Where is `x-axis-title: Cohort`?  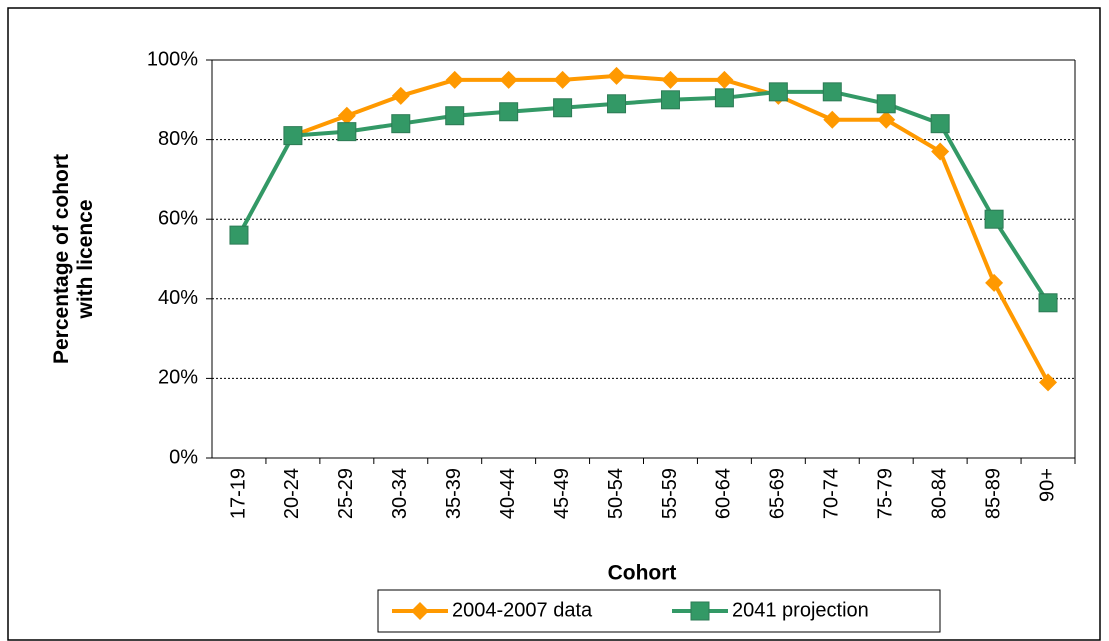
x-axis-title: Cohort is located at coordinates (642, 573).